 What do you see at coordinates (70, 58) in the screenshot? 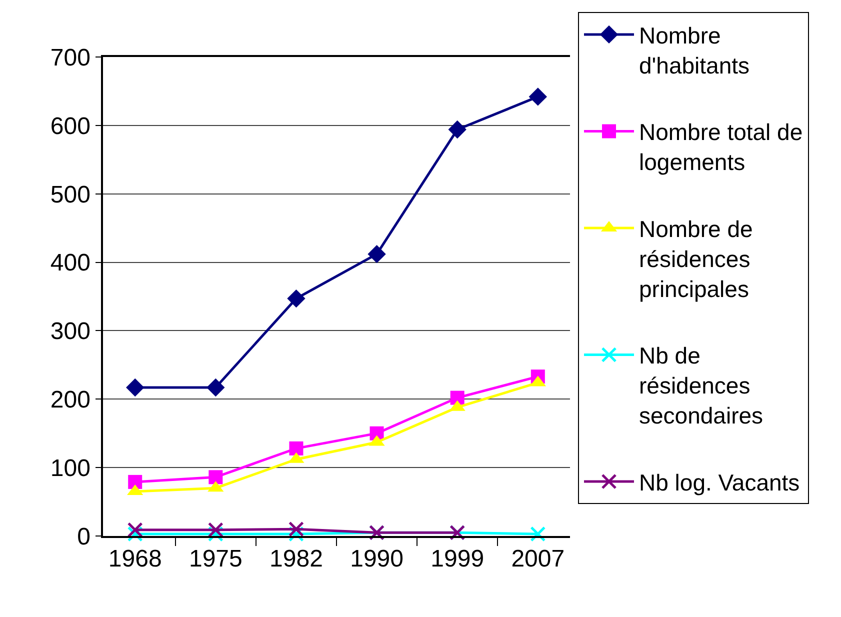
I see `y-tick-label: 700` at bounding box center [70, 58].